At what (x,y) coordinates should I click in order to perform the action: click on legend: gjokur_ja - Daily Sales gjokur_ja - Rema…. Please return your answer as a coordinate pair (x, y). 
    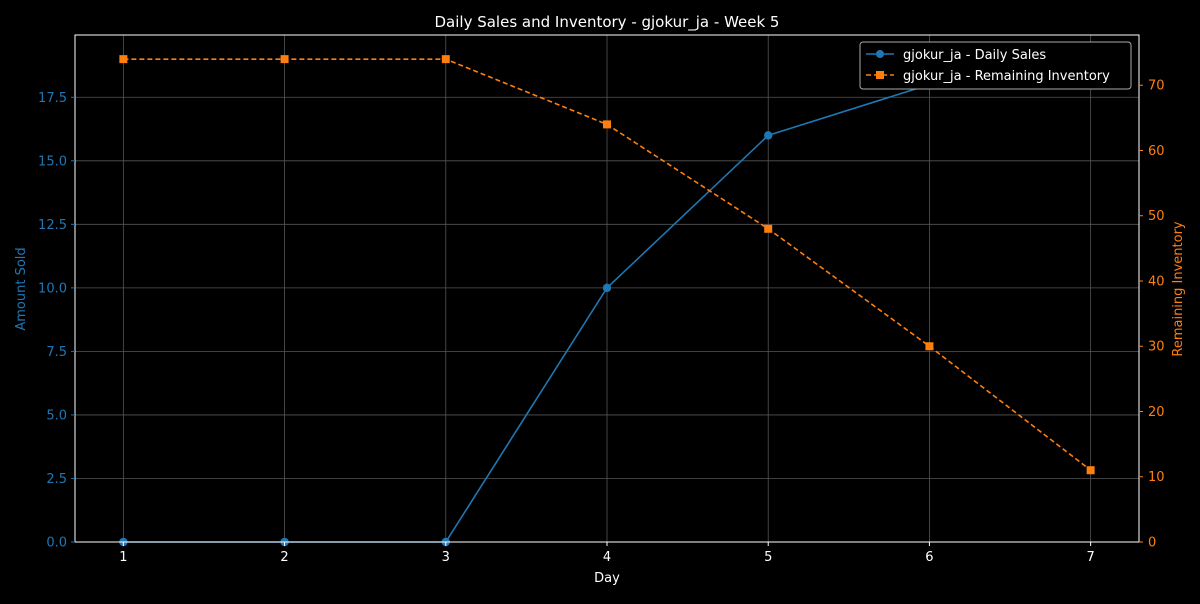
    Looking at the image, I should click on (995, 65).